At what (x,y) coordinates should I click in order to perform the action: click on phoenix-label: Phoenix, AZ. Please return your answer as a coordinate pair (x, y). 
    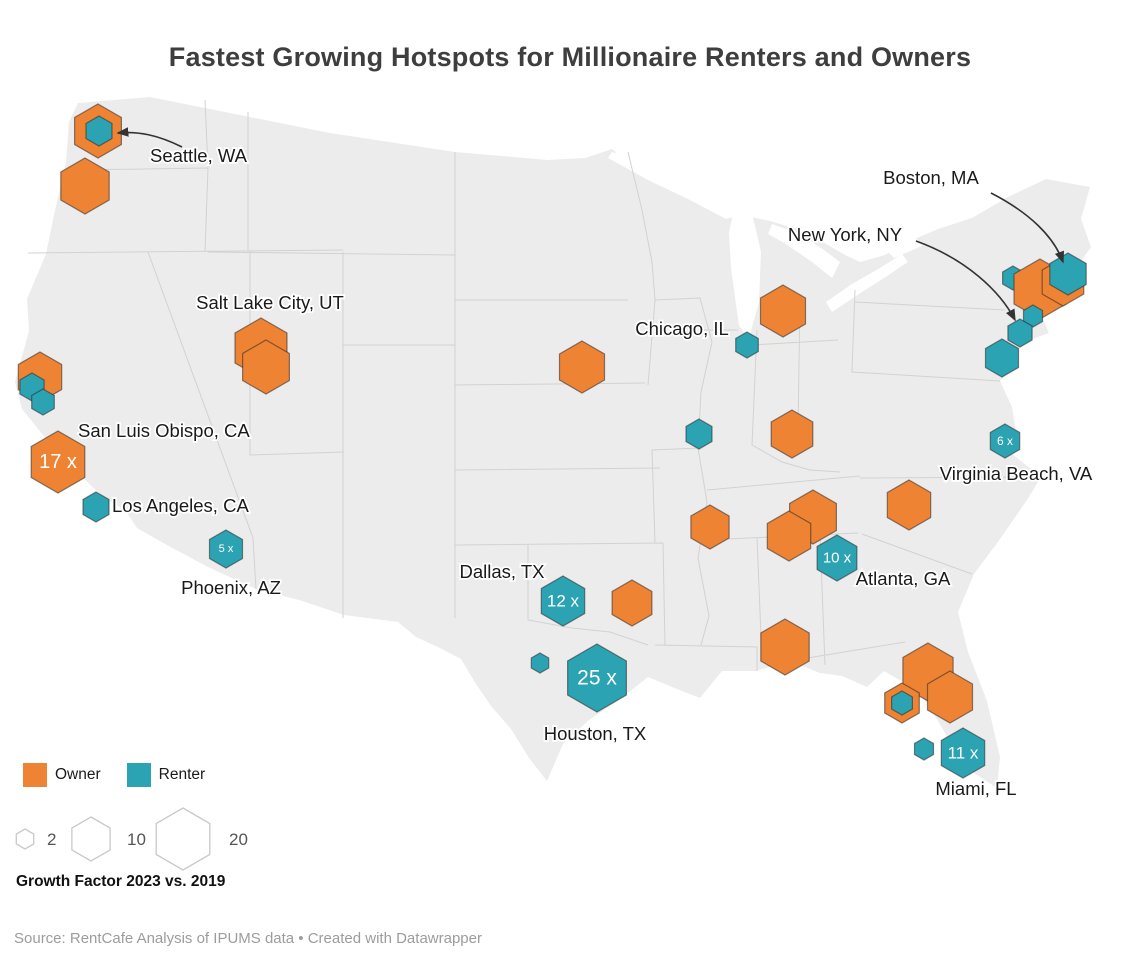
    Looking at the image, I should click on (231, 587).